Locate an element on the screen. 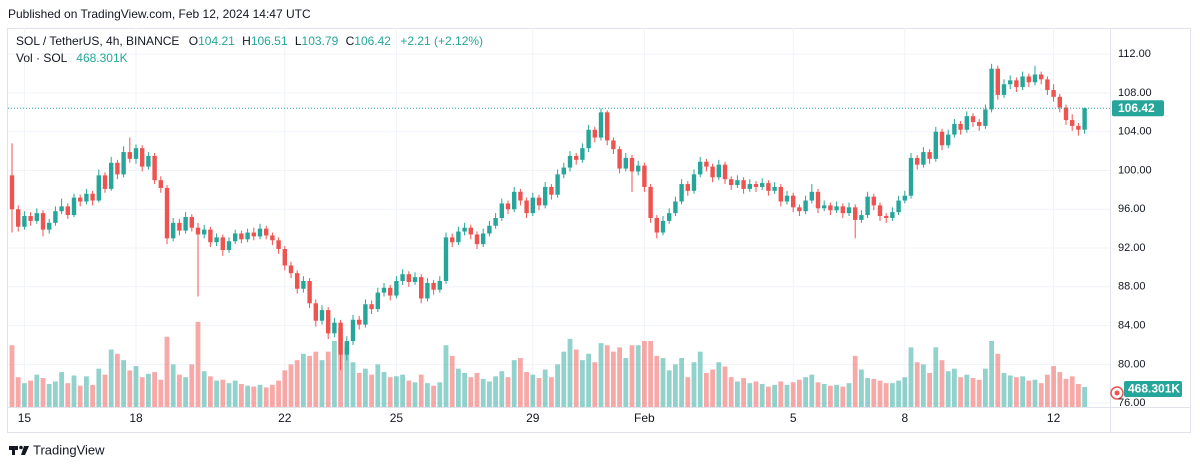 This screenshot has height=469, width=1200. x-tick-label: 25 is located at coordinates (397, 418).